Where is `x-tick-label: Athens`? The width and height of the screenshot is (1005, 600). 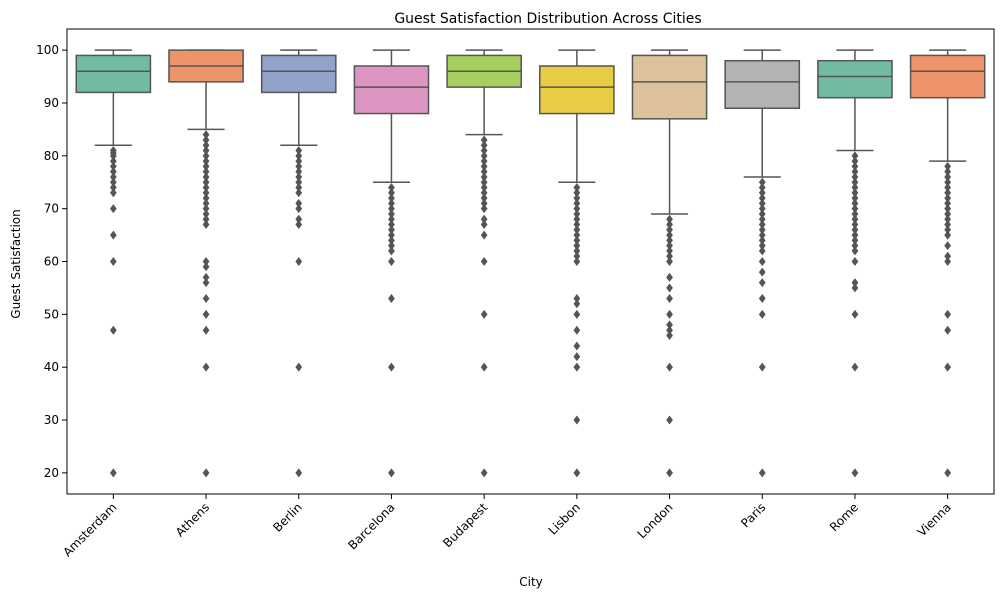
x-tick-label: Athens is located at coordinates (192, 519).